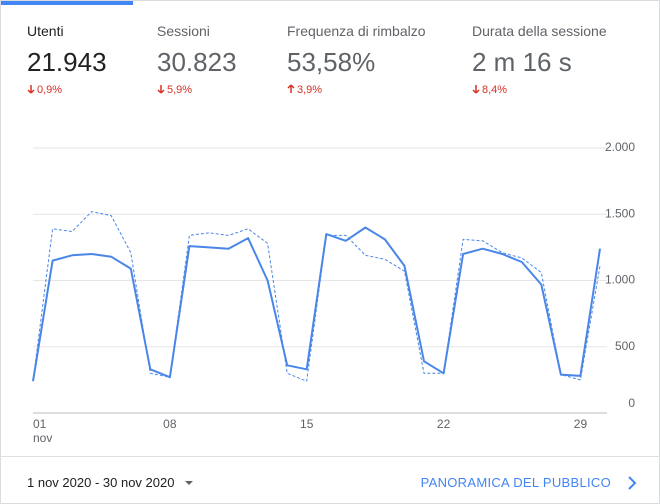  What do you see at coordinates (356, 90) in the screenshot?
I see `metric-change: 3,9%` at bounding box center [356, 90].